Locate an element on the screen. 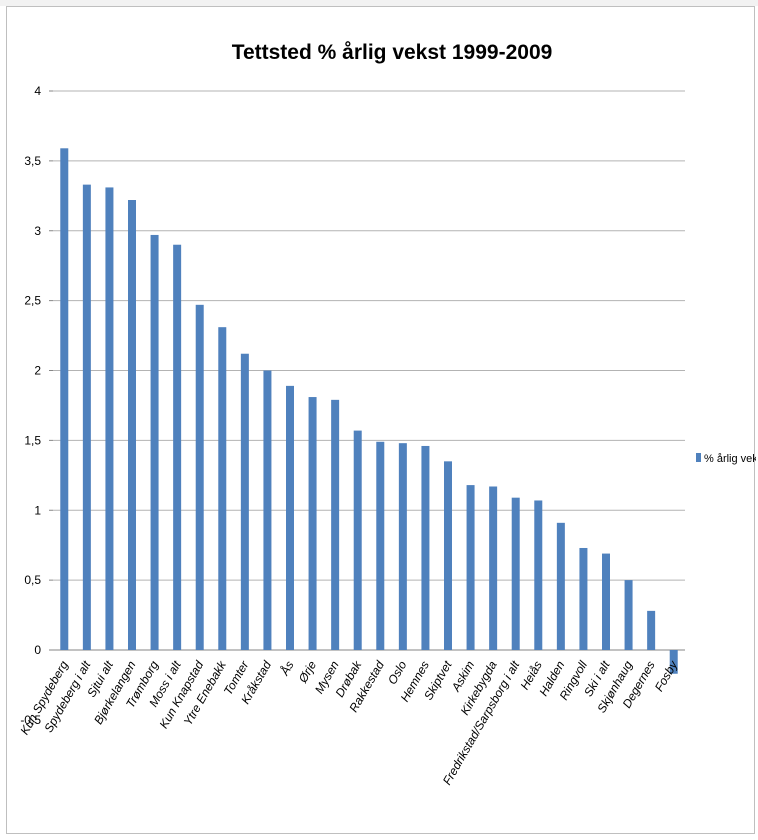 This screenshot has width=758, height=840. top-edge is located at coordinates (379, 3).